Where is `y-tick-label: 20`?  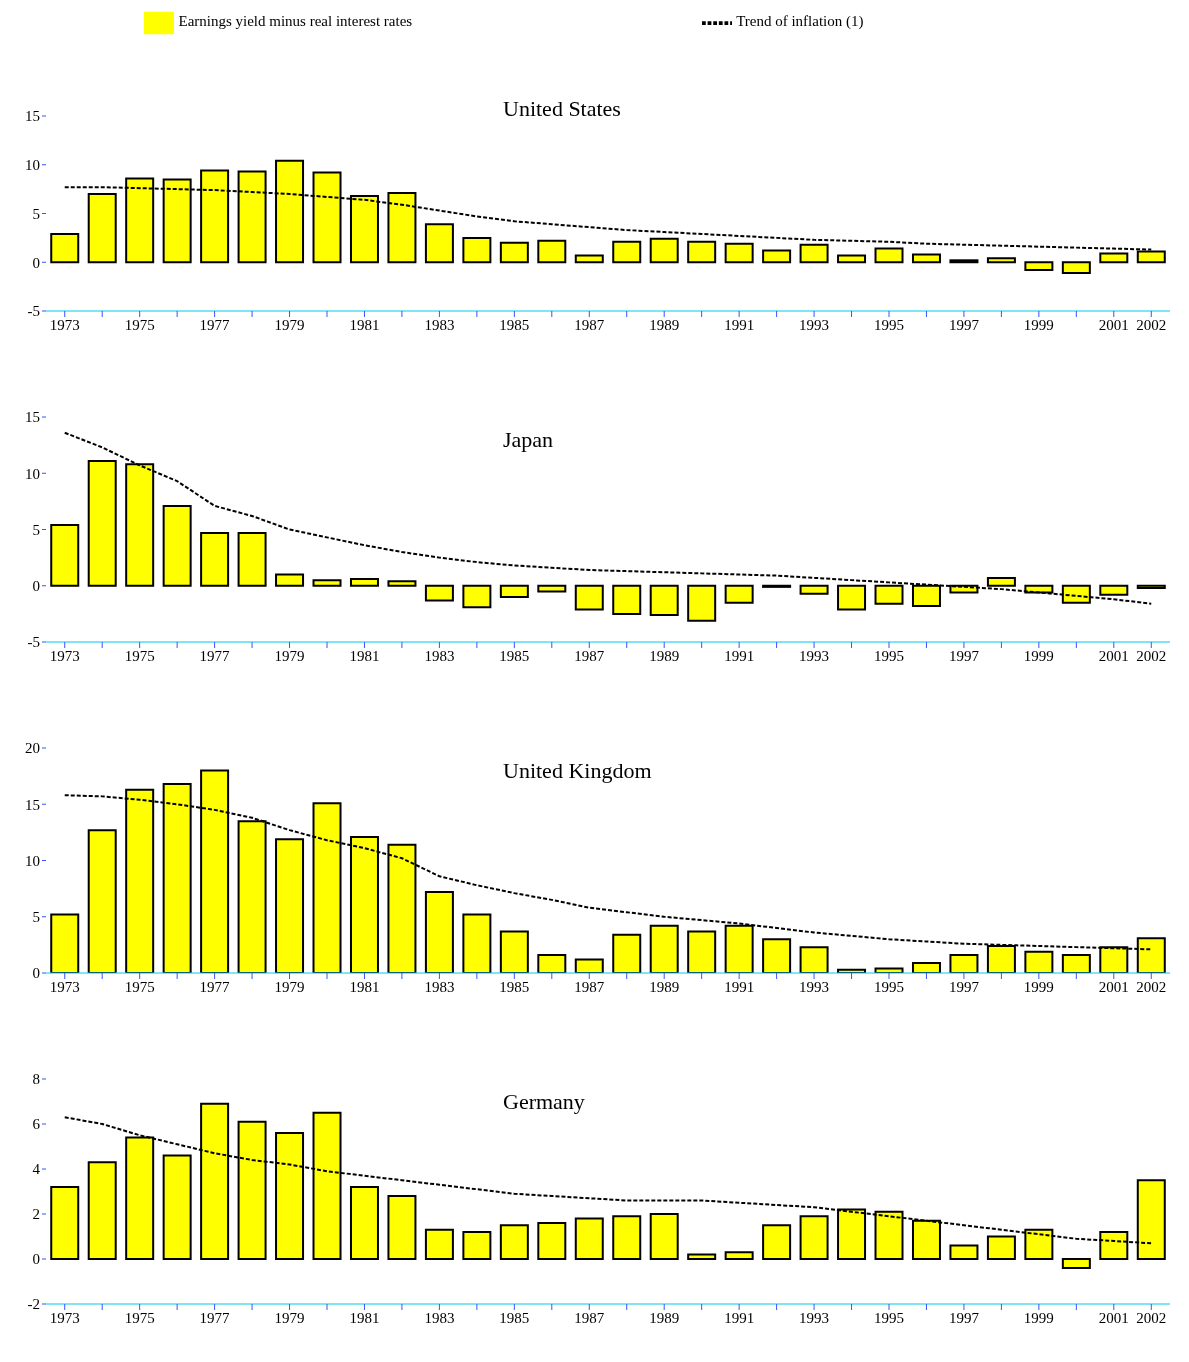 y-tick-label: 20 is located at coordinates (32, 748).